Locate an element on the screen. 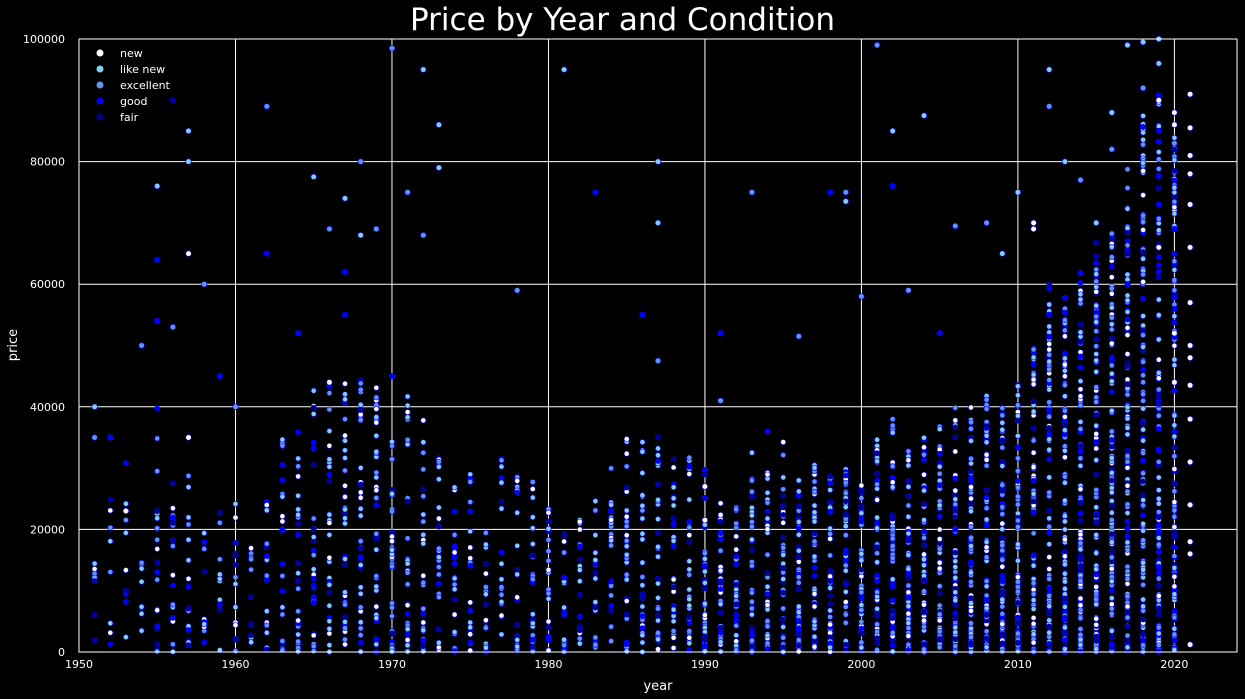 The image size is (1245, 699). x-axis-label: year is located at coordinates (658, 686).